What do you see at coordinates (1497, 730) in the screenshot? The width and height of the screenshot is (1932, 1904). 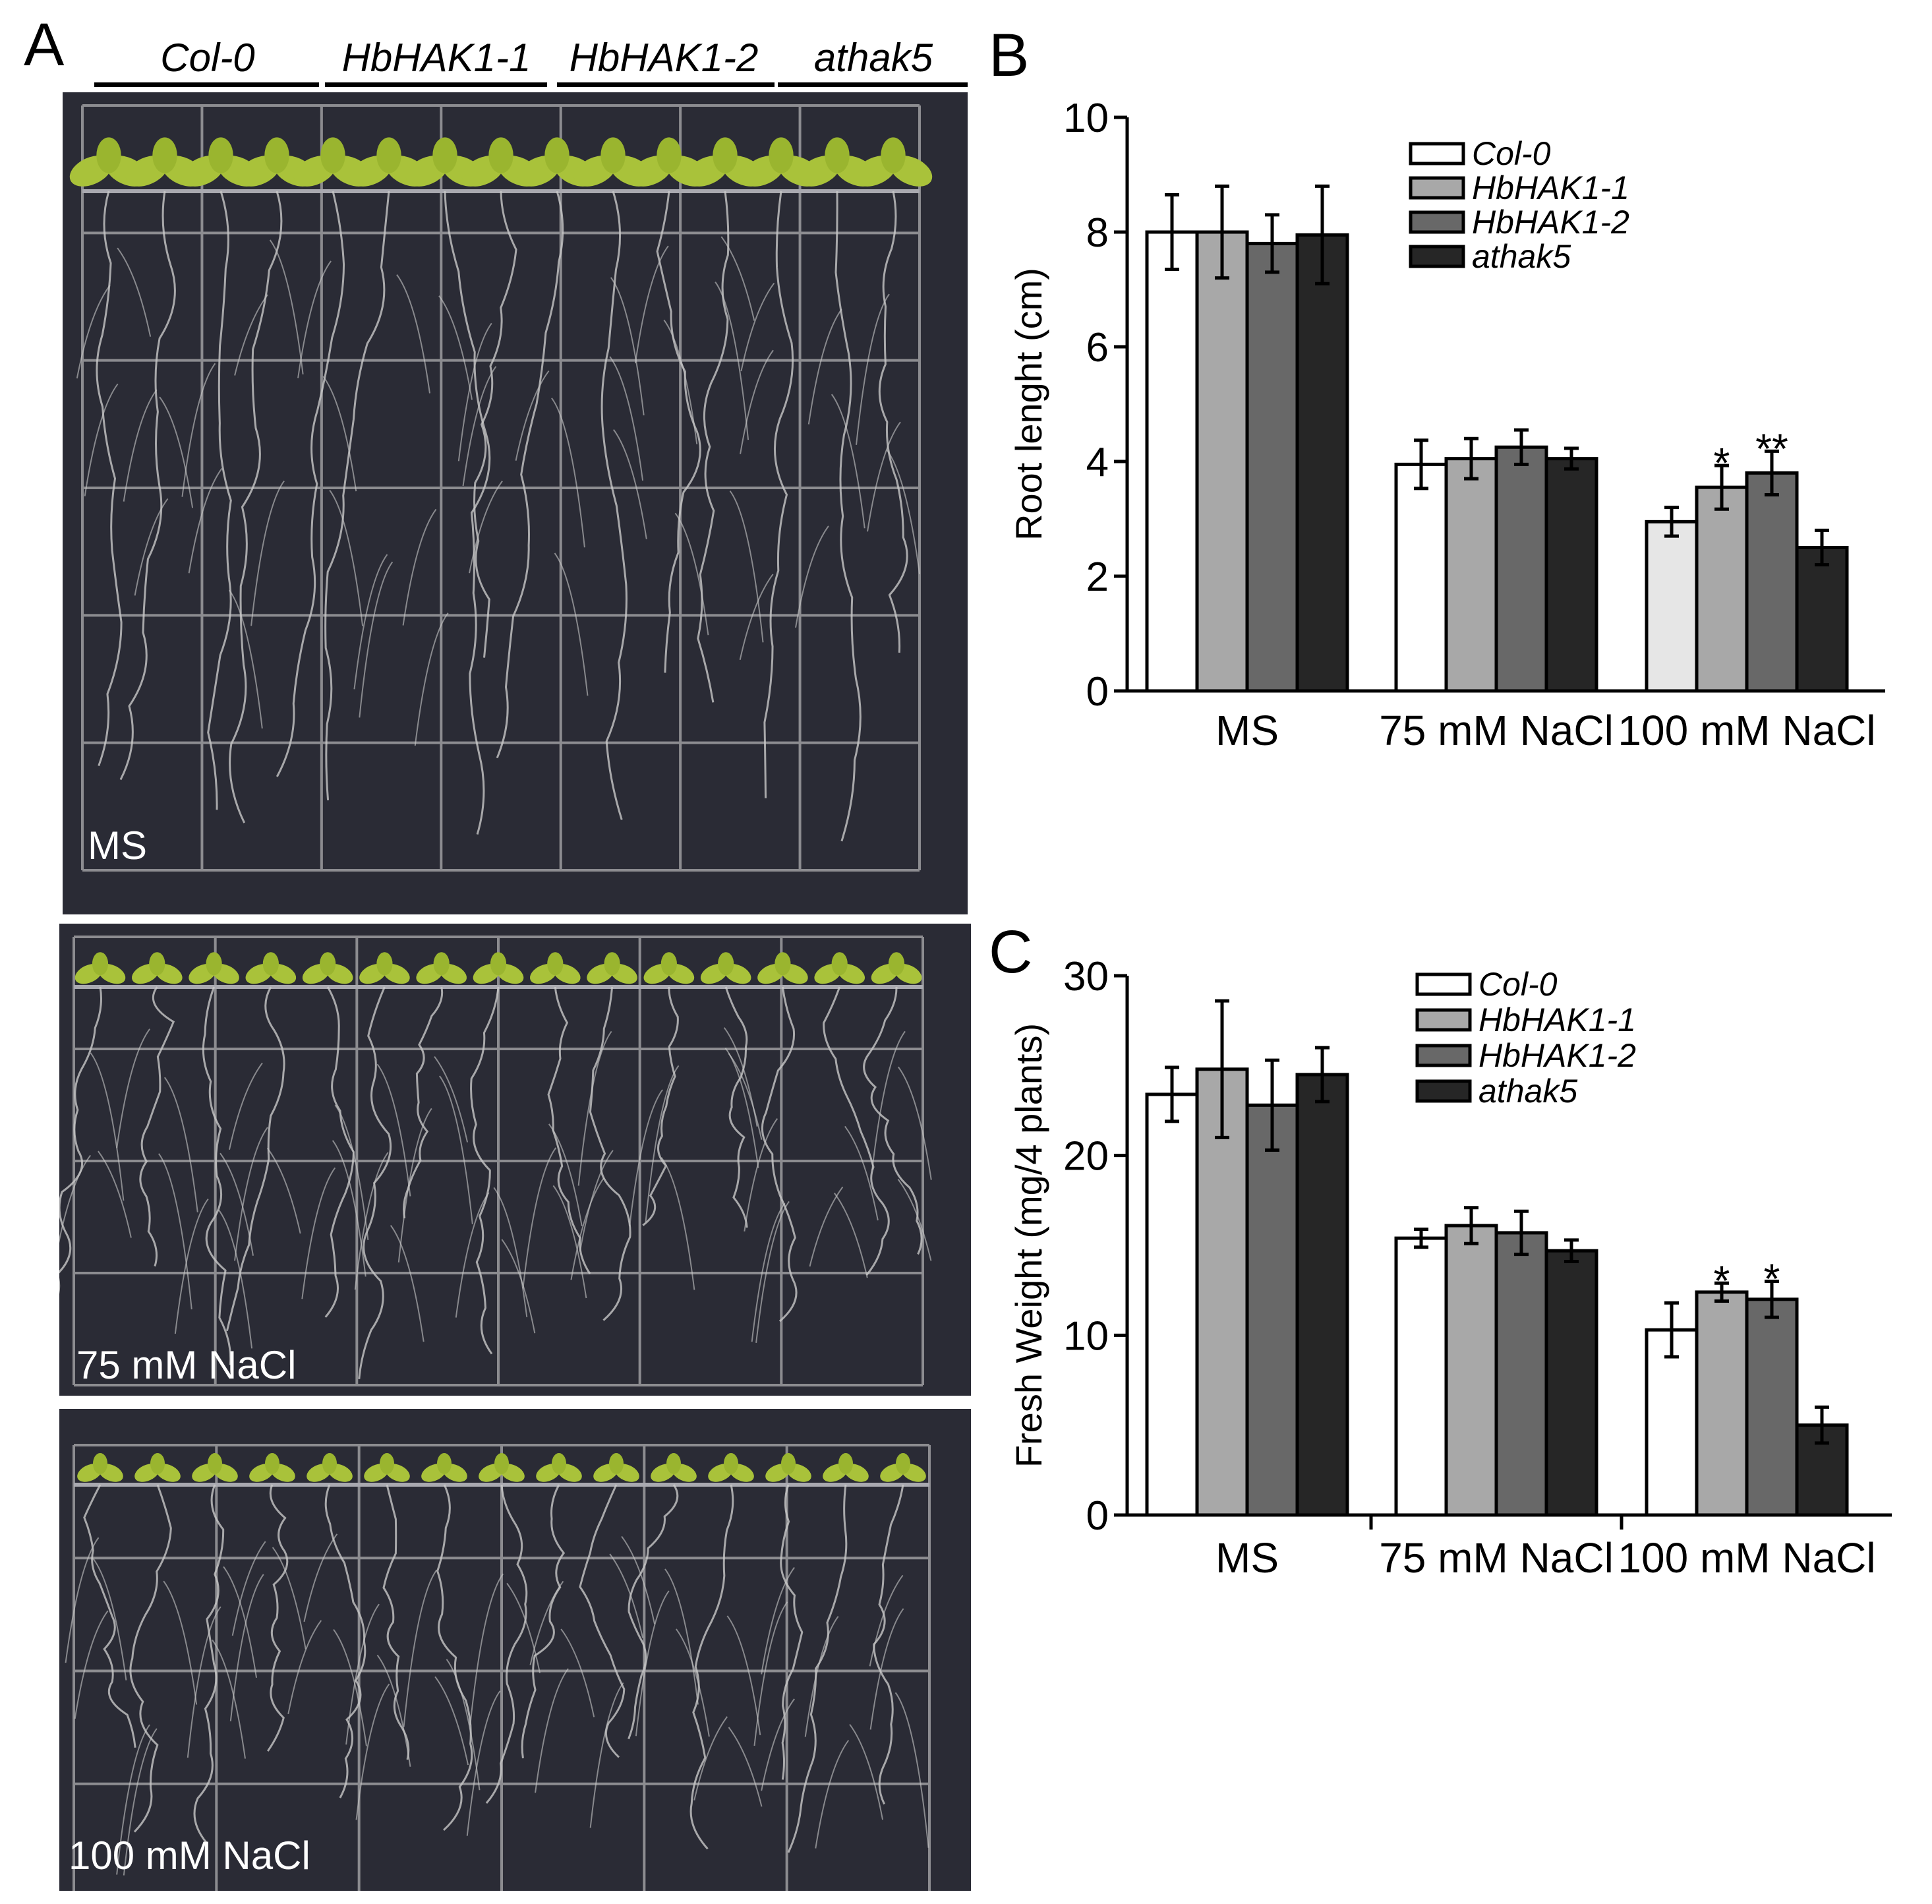 I see `x-category-label-75-mm-nacl: 75 mM NaCl` at bounding box center [1497, 730].